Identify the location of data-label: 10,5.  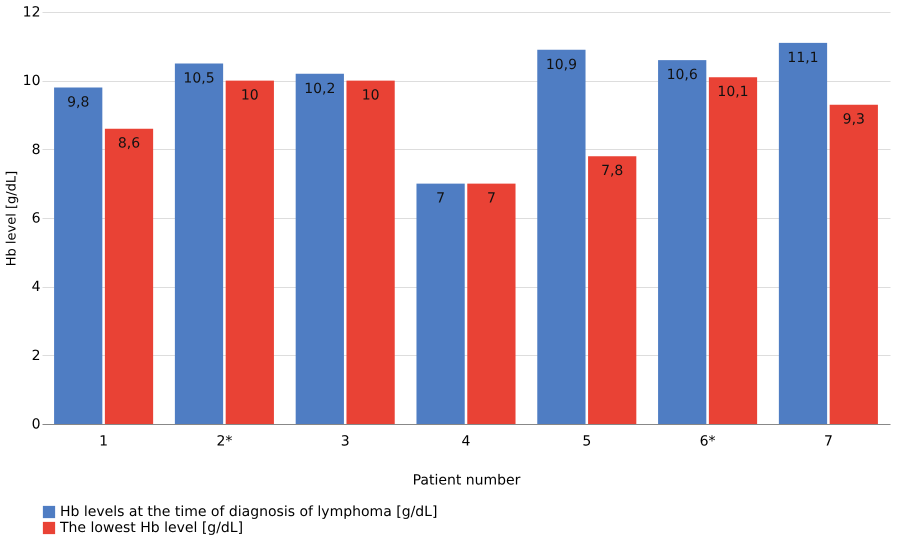
(199, 78).